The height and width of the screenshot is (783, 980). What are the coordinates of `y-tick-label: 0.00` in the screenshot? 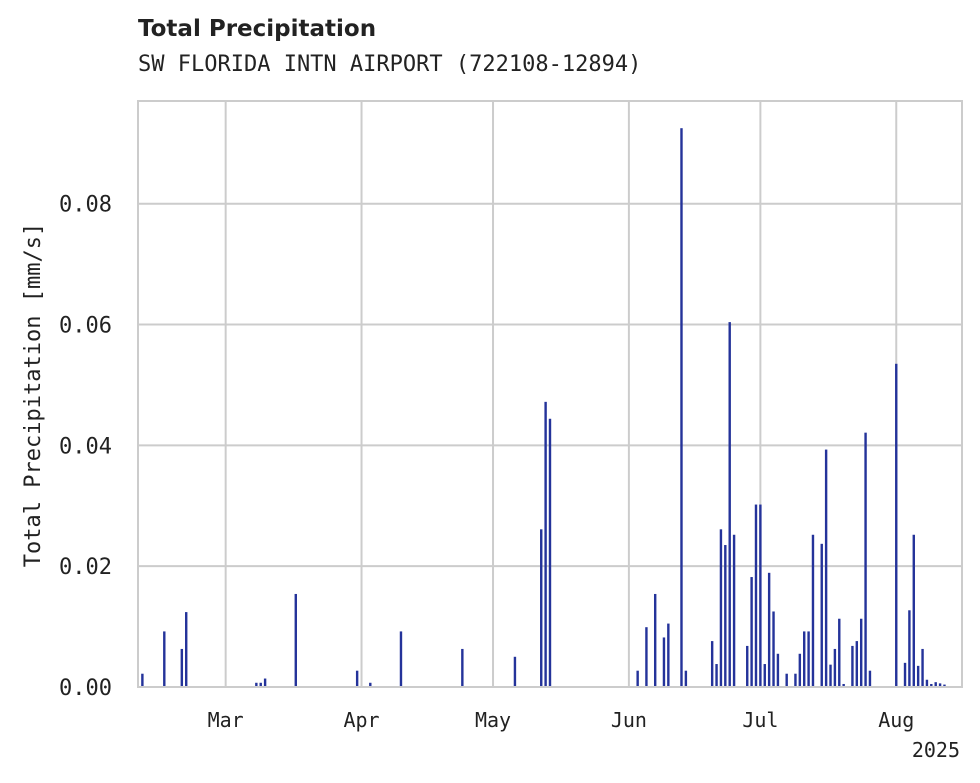 It's located at (85, 688).